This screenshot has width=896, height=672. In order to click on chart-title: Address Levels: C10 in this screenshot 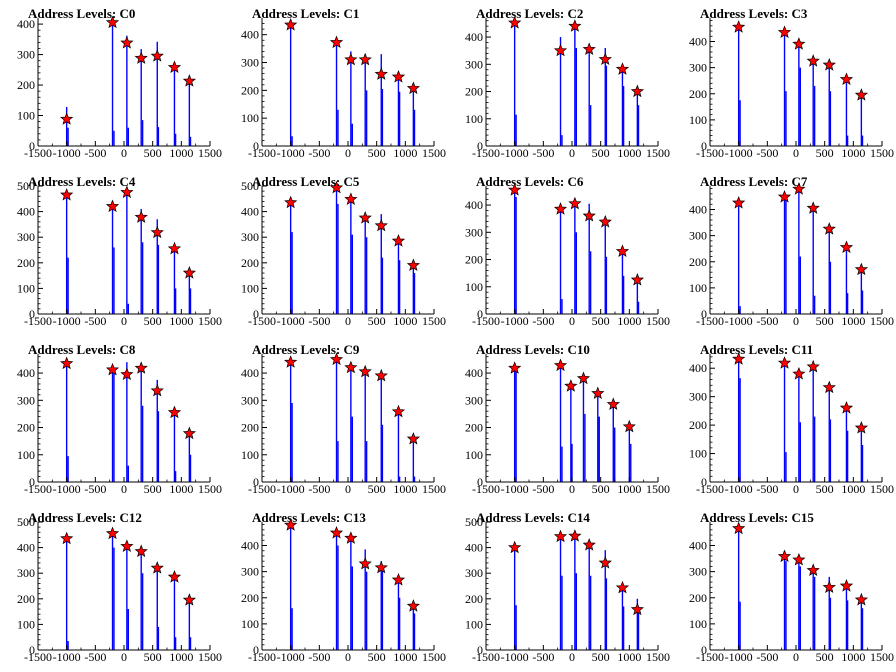, I will do `click(533, 349)`.